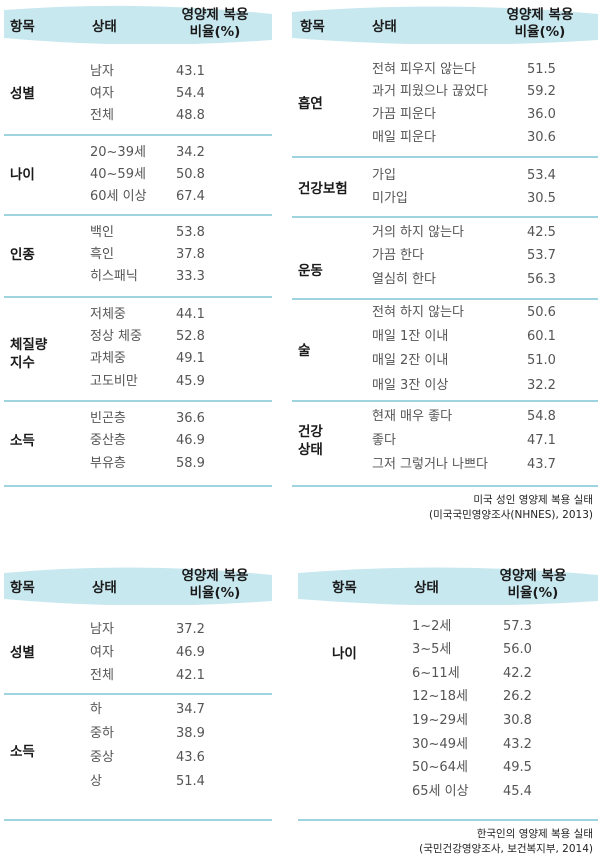  I want to click on table-row: 하 34.7, so click(147, 709).